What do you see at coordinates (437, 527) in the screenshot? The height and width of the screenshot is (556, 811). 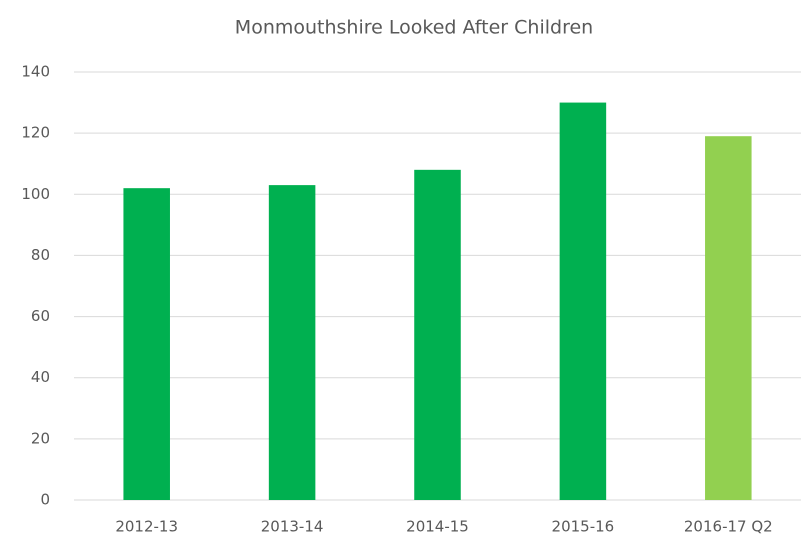 I see `x-tick-label: 2014-15` at bounding box center [437, 527].